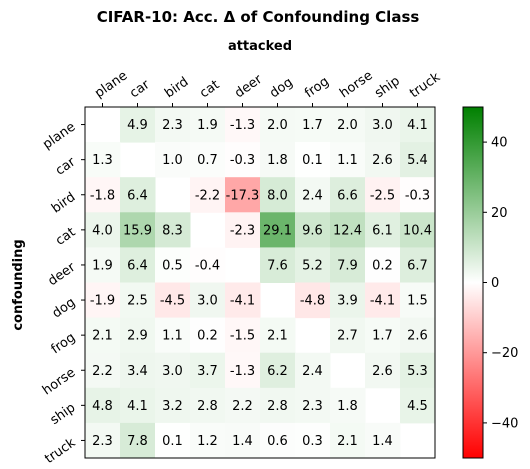 The width and height of the screenshot is (530, 469). I want to click on row-tick-label: horse, so click(59, 381).